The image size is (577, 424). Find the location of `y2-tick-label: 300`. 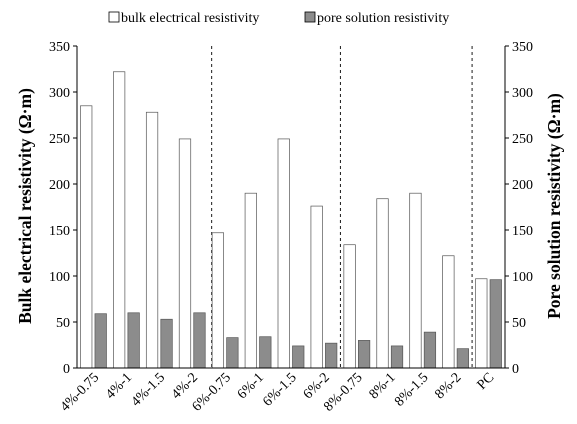

y2-tick-label: 300 is located at coordinates (522, 93).